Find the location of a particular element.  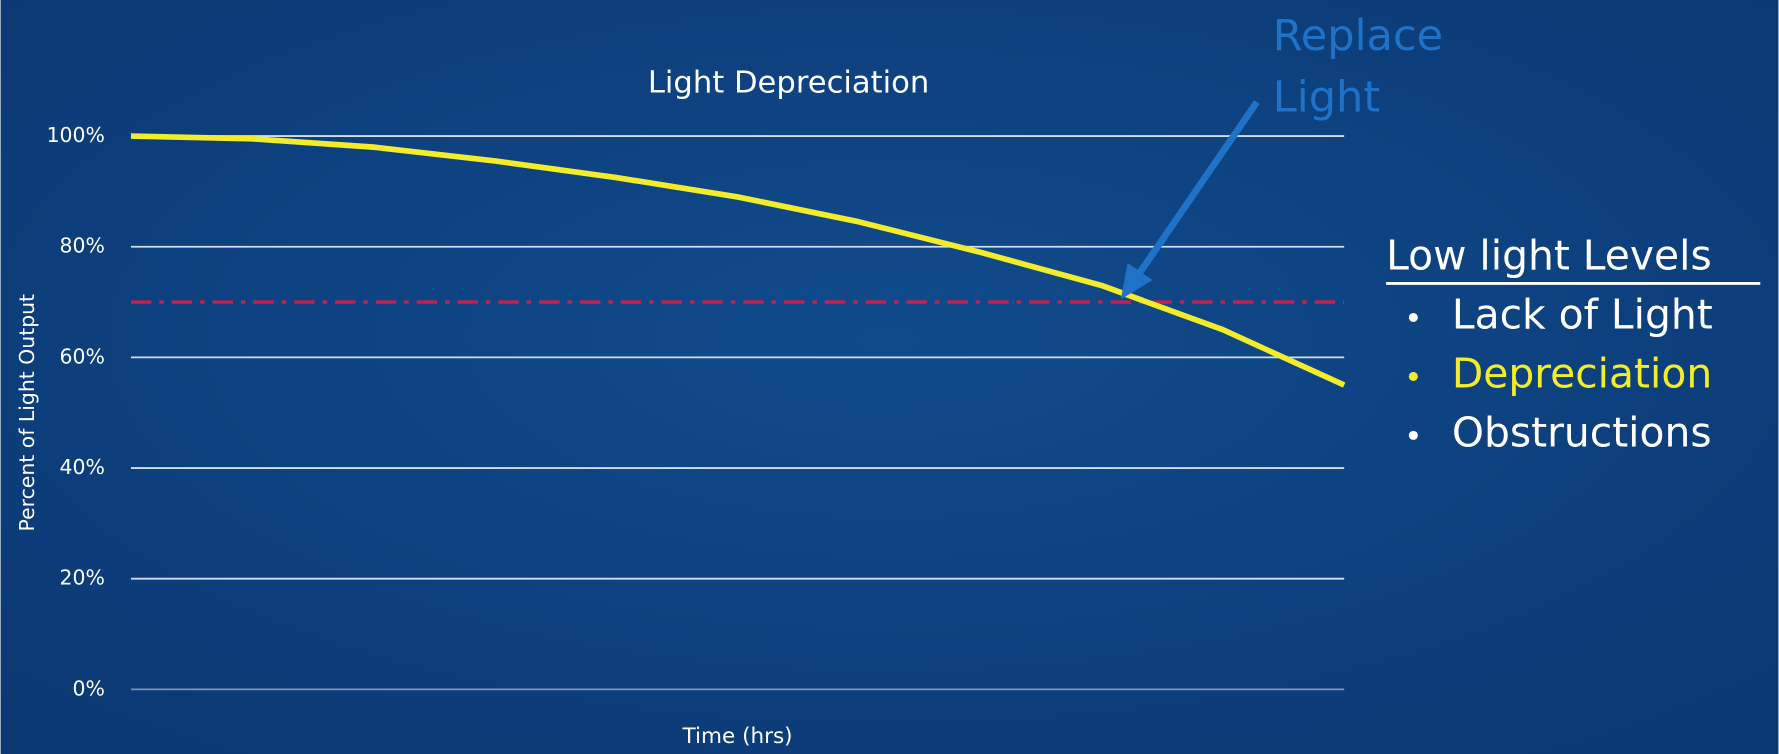

annotation-text: Replace is located at coordinates (1358, 36).